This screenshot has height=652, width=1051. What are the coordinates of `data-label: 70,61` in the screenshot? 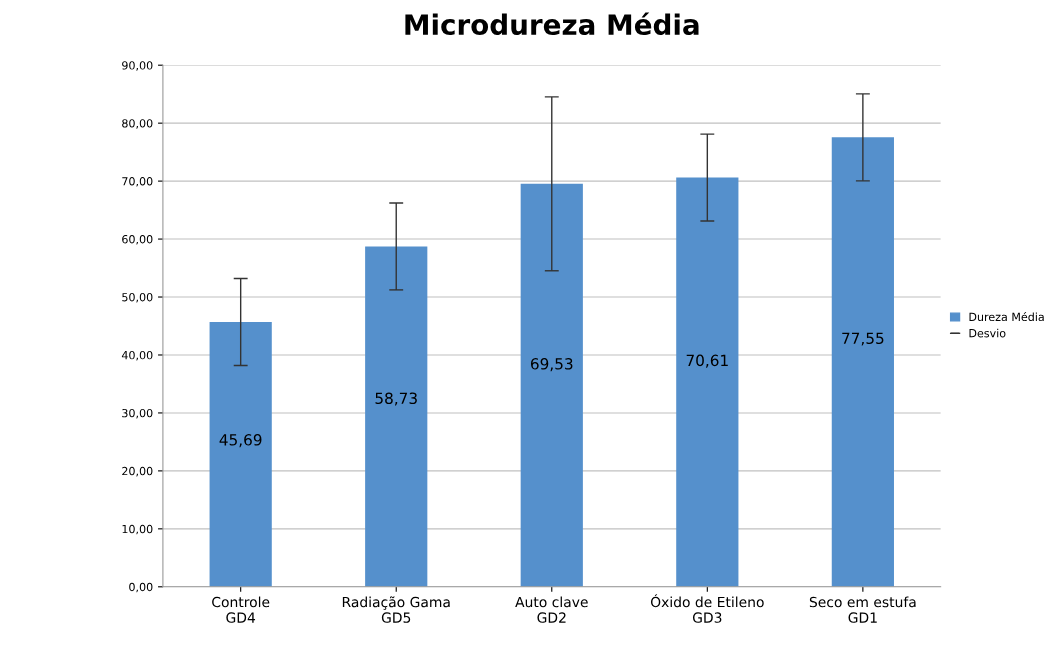 It's located at (707, 361).